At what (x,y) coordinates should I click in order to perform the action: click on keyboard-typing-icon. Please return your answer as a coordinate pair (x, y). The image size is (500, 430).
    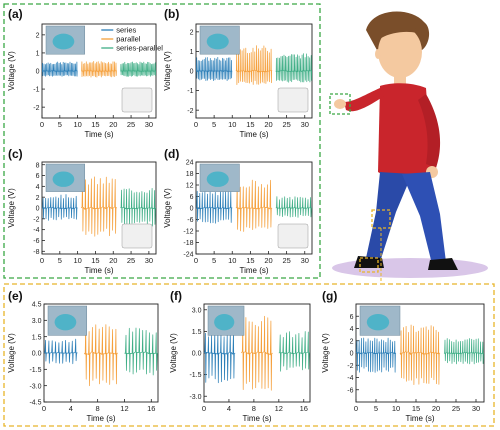
    Looking at the image, I should click on (137, 100).